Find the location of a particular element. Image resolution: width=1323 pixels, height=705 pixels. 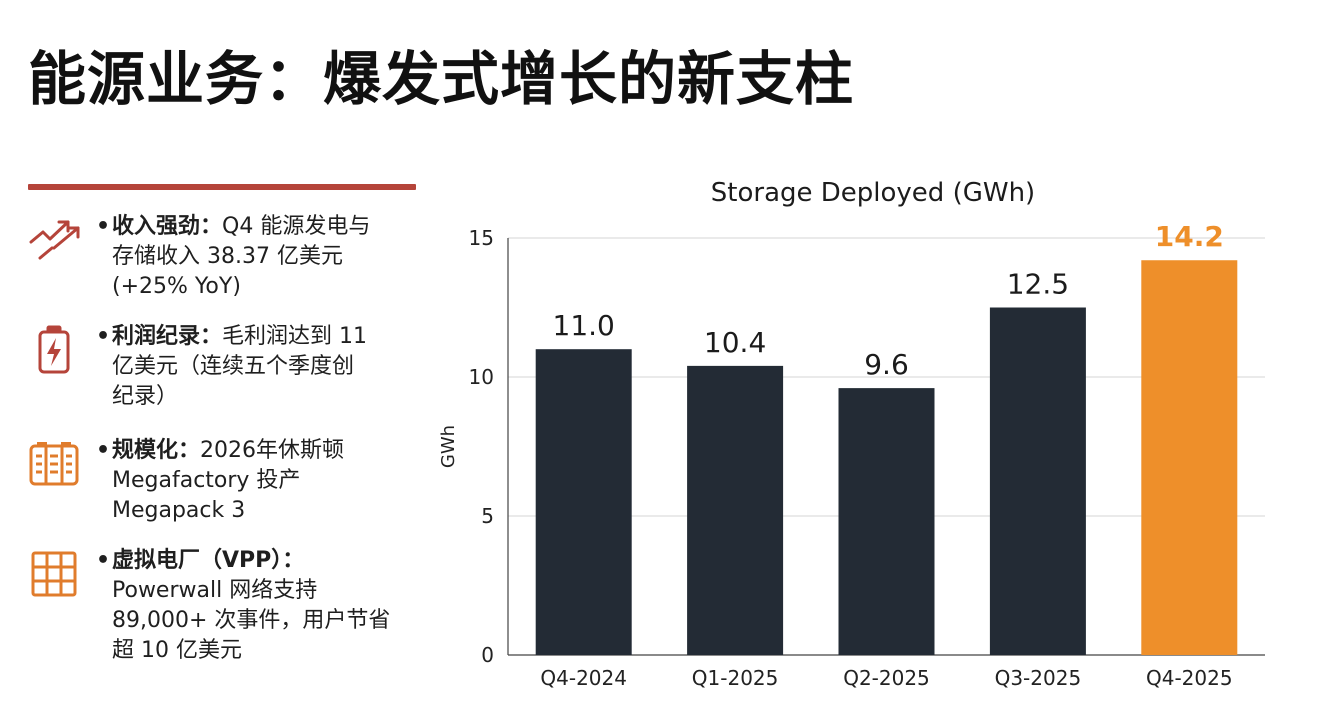

x-tick-label: Q3-2025 is located at coordinates (1038, 678).